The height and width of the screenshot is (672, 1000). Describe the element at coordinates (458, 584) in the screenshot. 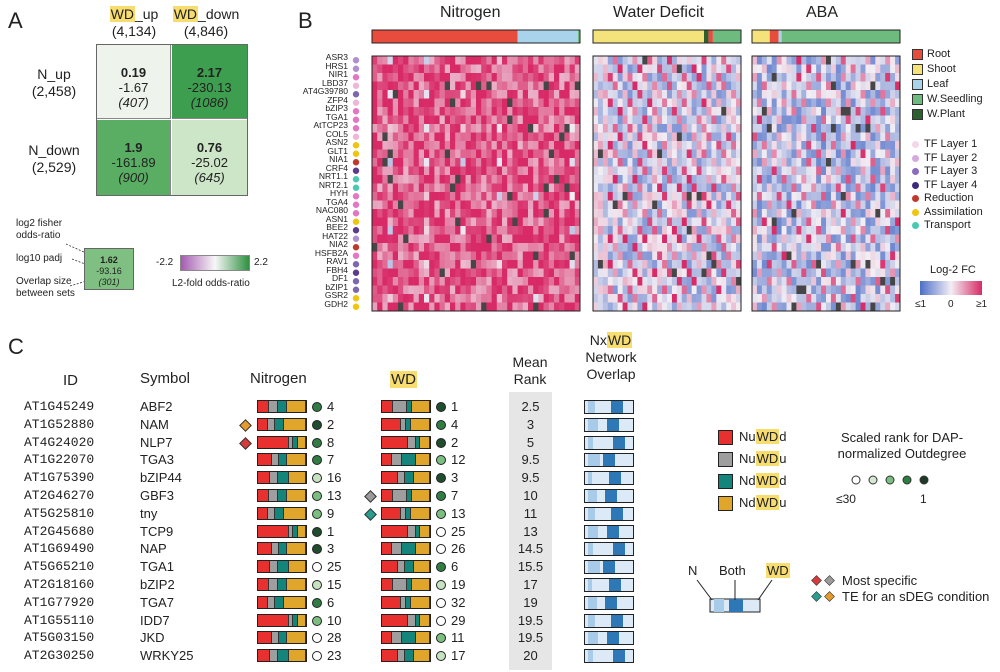

I see `row-wd-rank: 19` at that location.